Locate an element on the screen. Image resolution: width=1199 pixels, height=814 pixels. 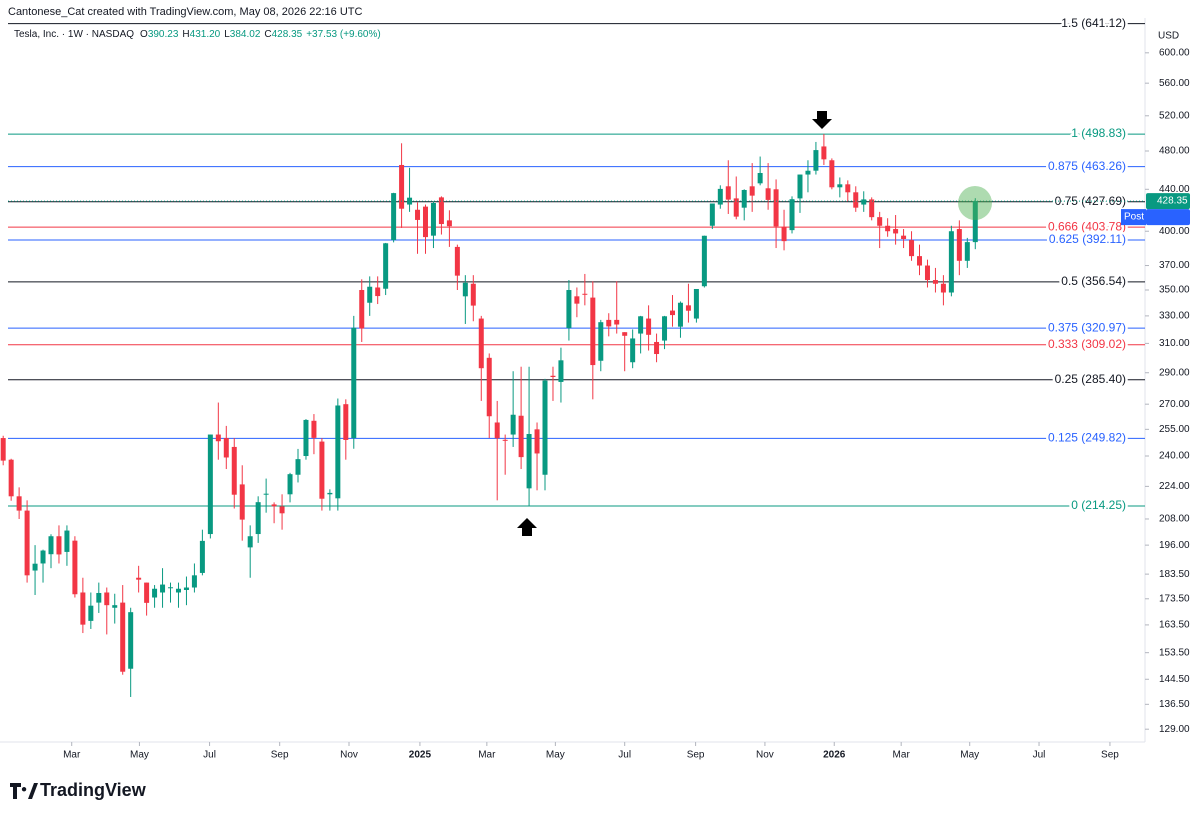
legend-change: +37.53 (+9.60%) is located at coordinates (343, 34).